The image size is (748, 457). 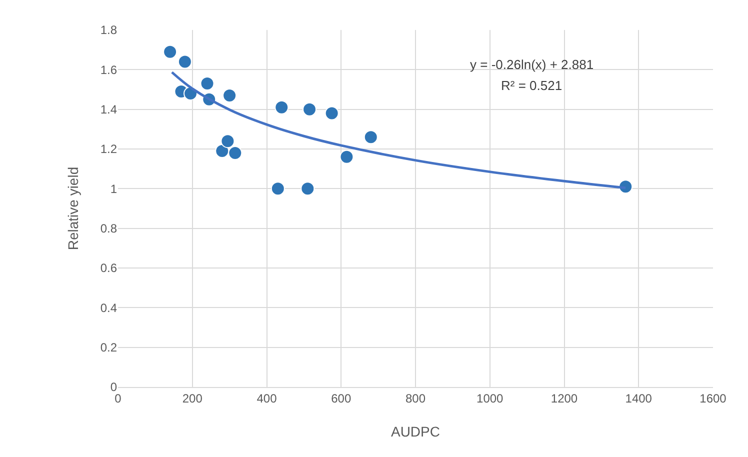 What do you see at coordinates (713, 398) in the screenshot?
I see `x-tick-label: 1600` at bounding box center [713, 398].